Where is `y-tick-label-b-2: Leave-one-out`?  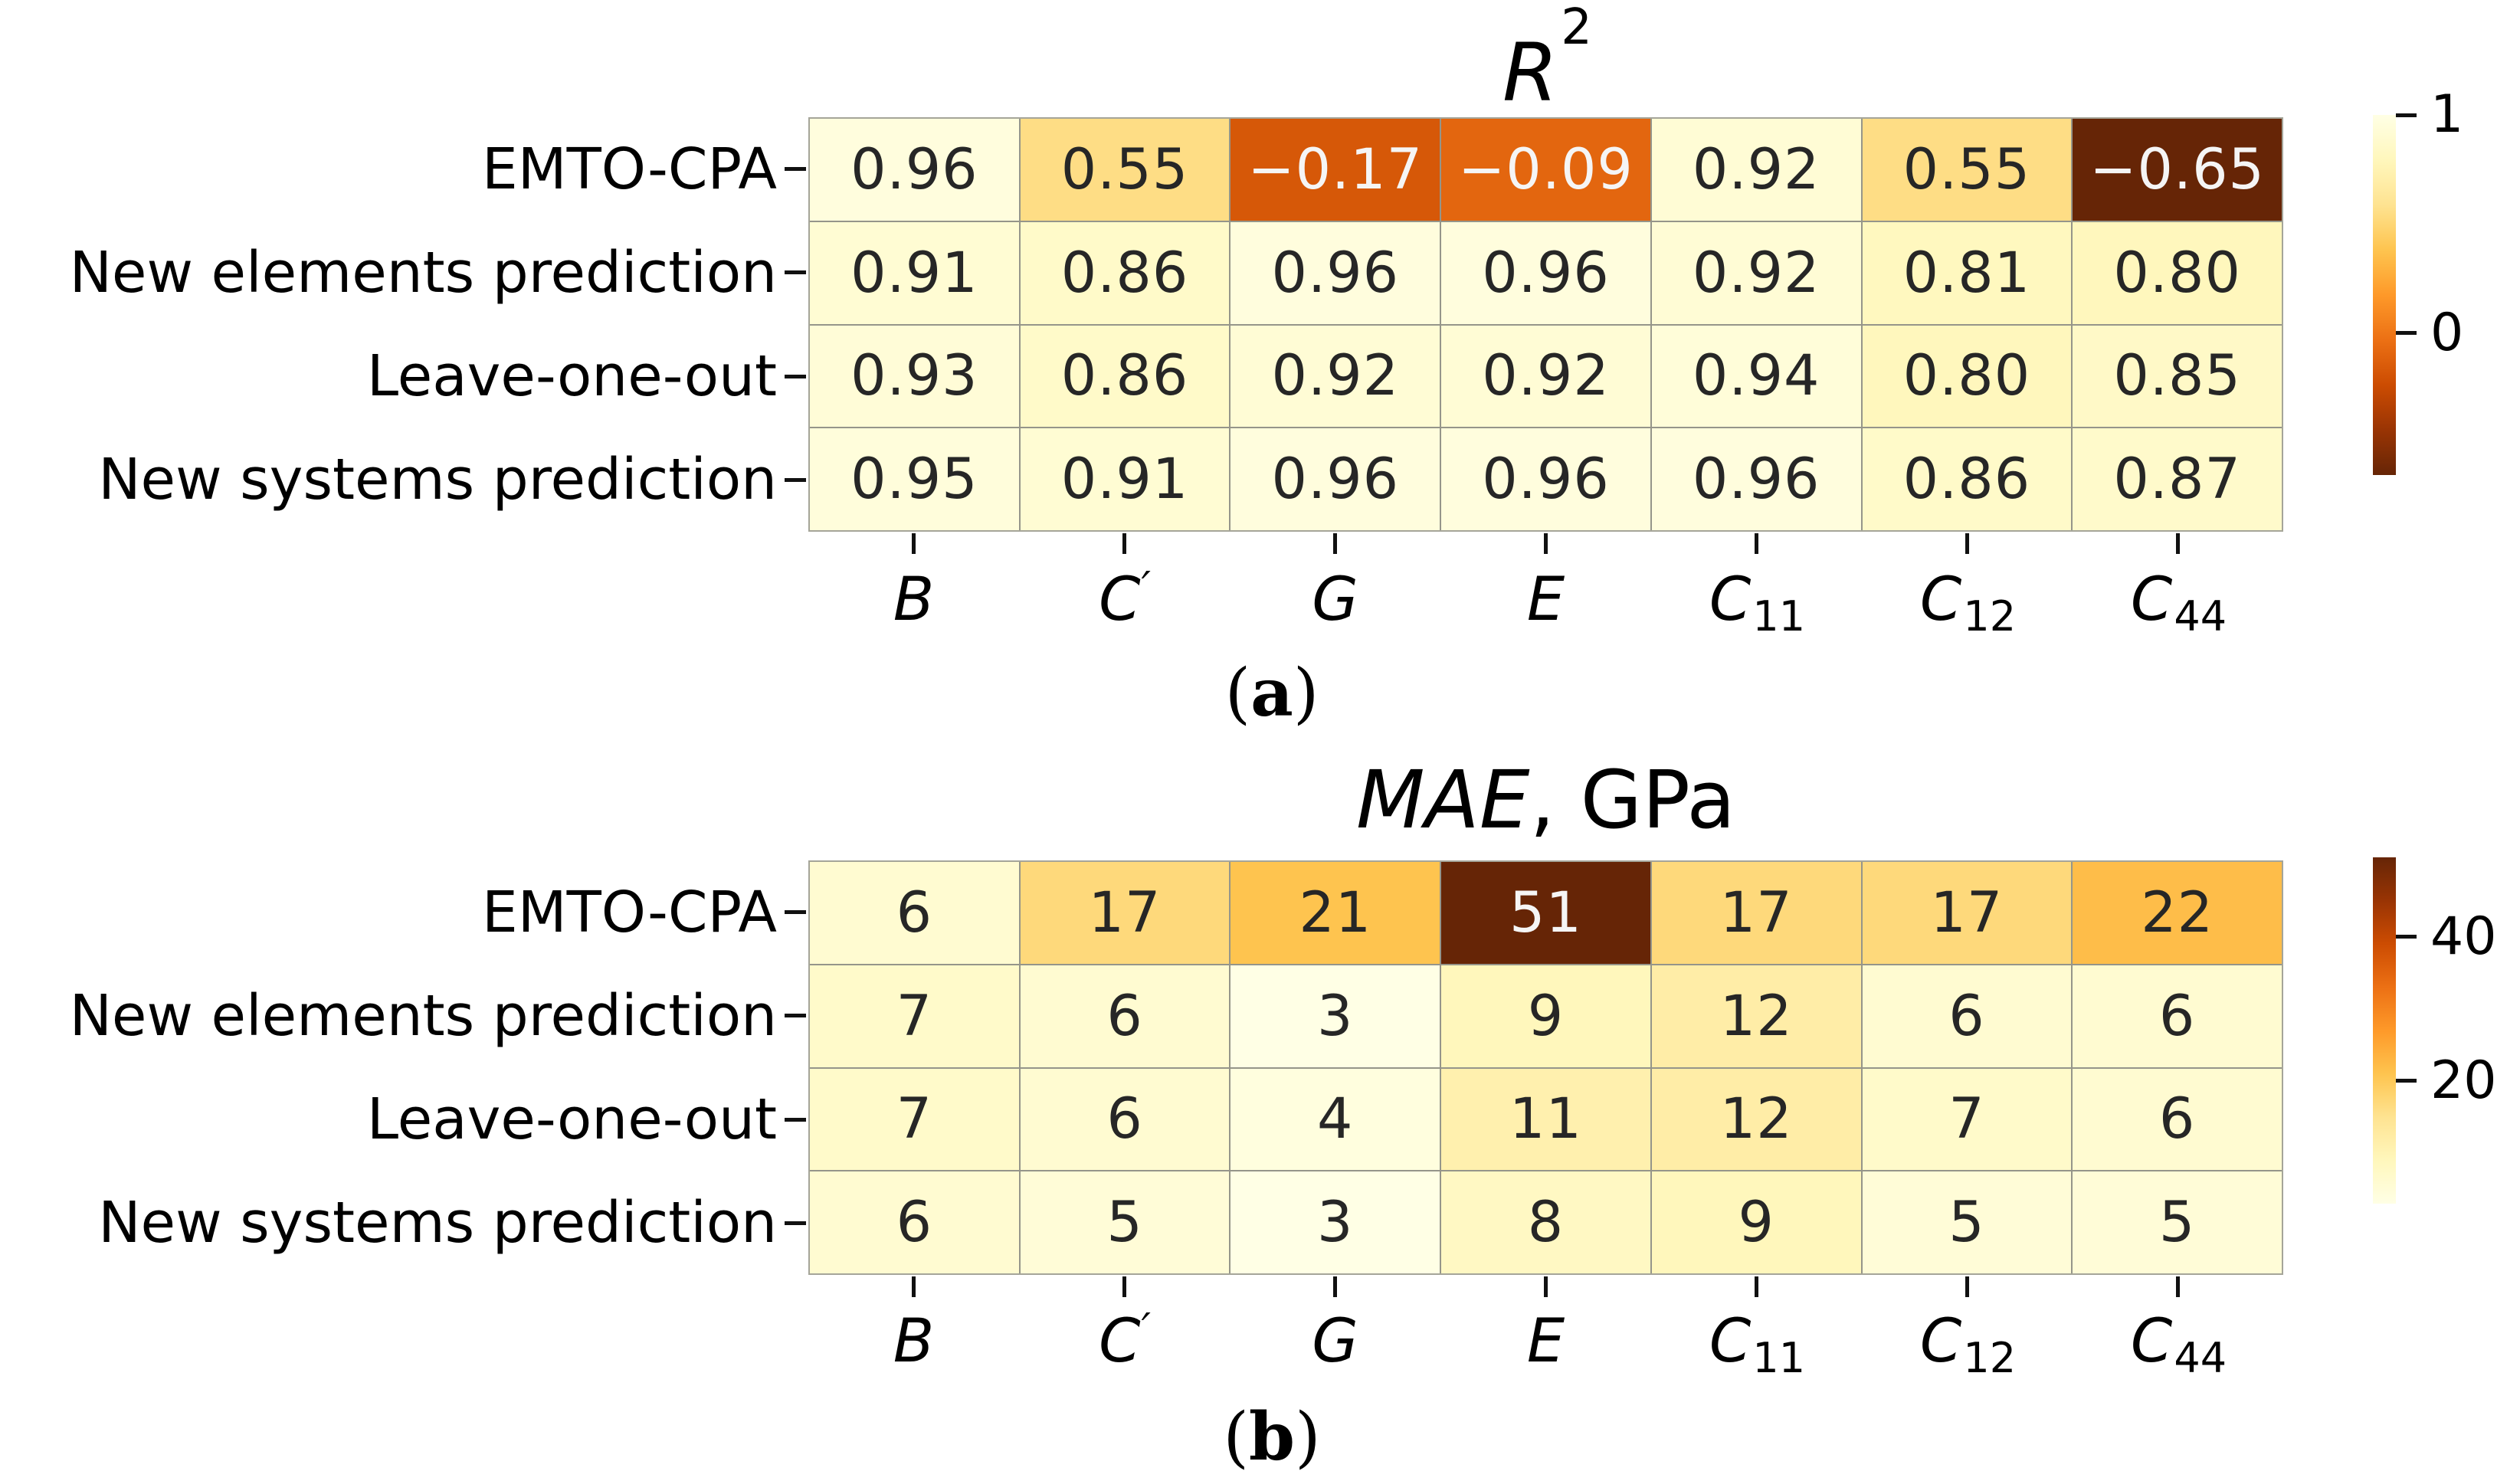
y-tick-label-b-2: Leave-one-out is located at coordinates (571, 1119).